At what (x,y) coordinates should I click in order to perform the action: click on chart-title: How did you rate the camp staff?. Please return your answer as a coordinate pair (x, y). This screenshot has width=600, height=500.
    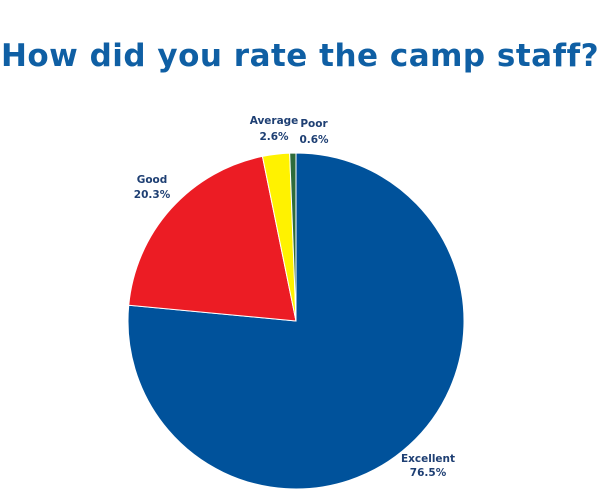
    Looking at the image, I should click on (300, 56).